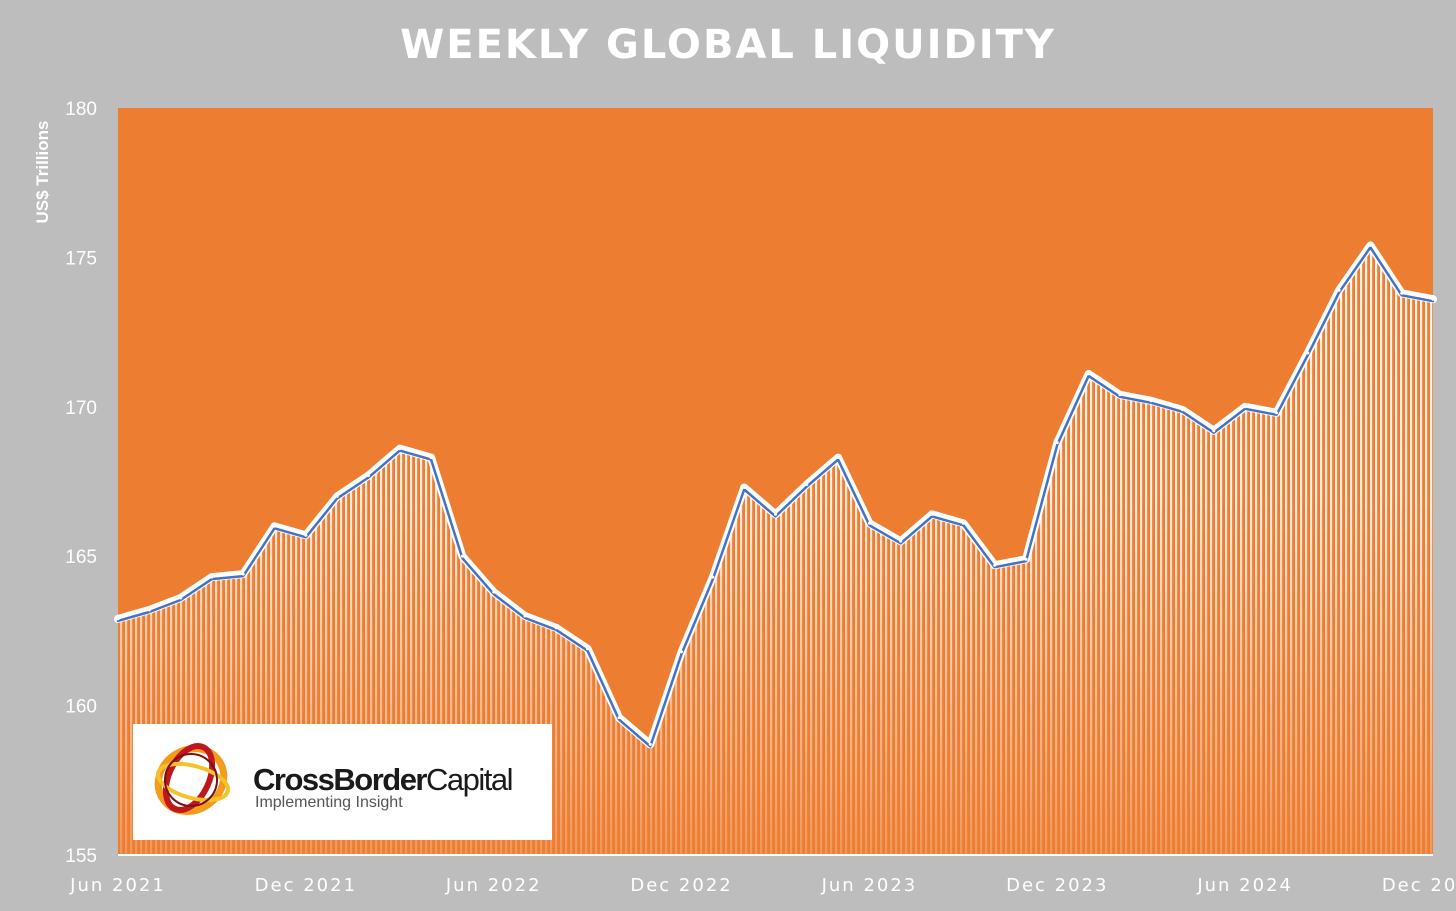 This screenshot has width=1456, height=911. I want to click on chart-title: WEEKLY GLOBAL LIQUIDITY, so click(728, 45).